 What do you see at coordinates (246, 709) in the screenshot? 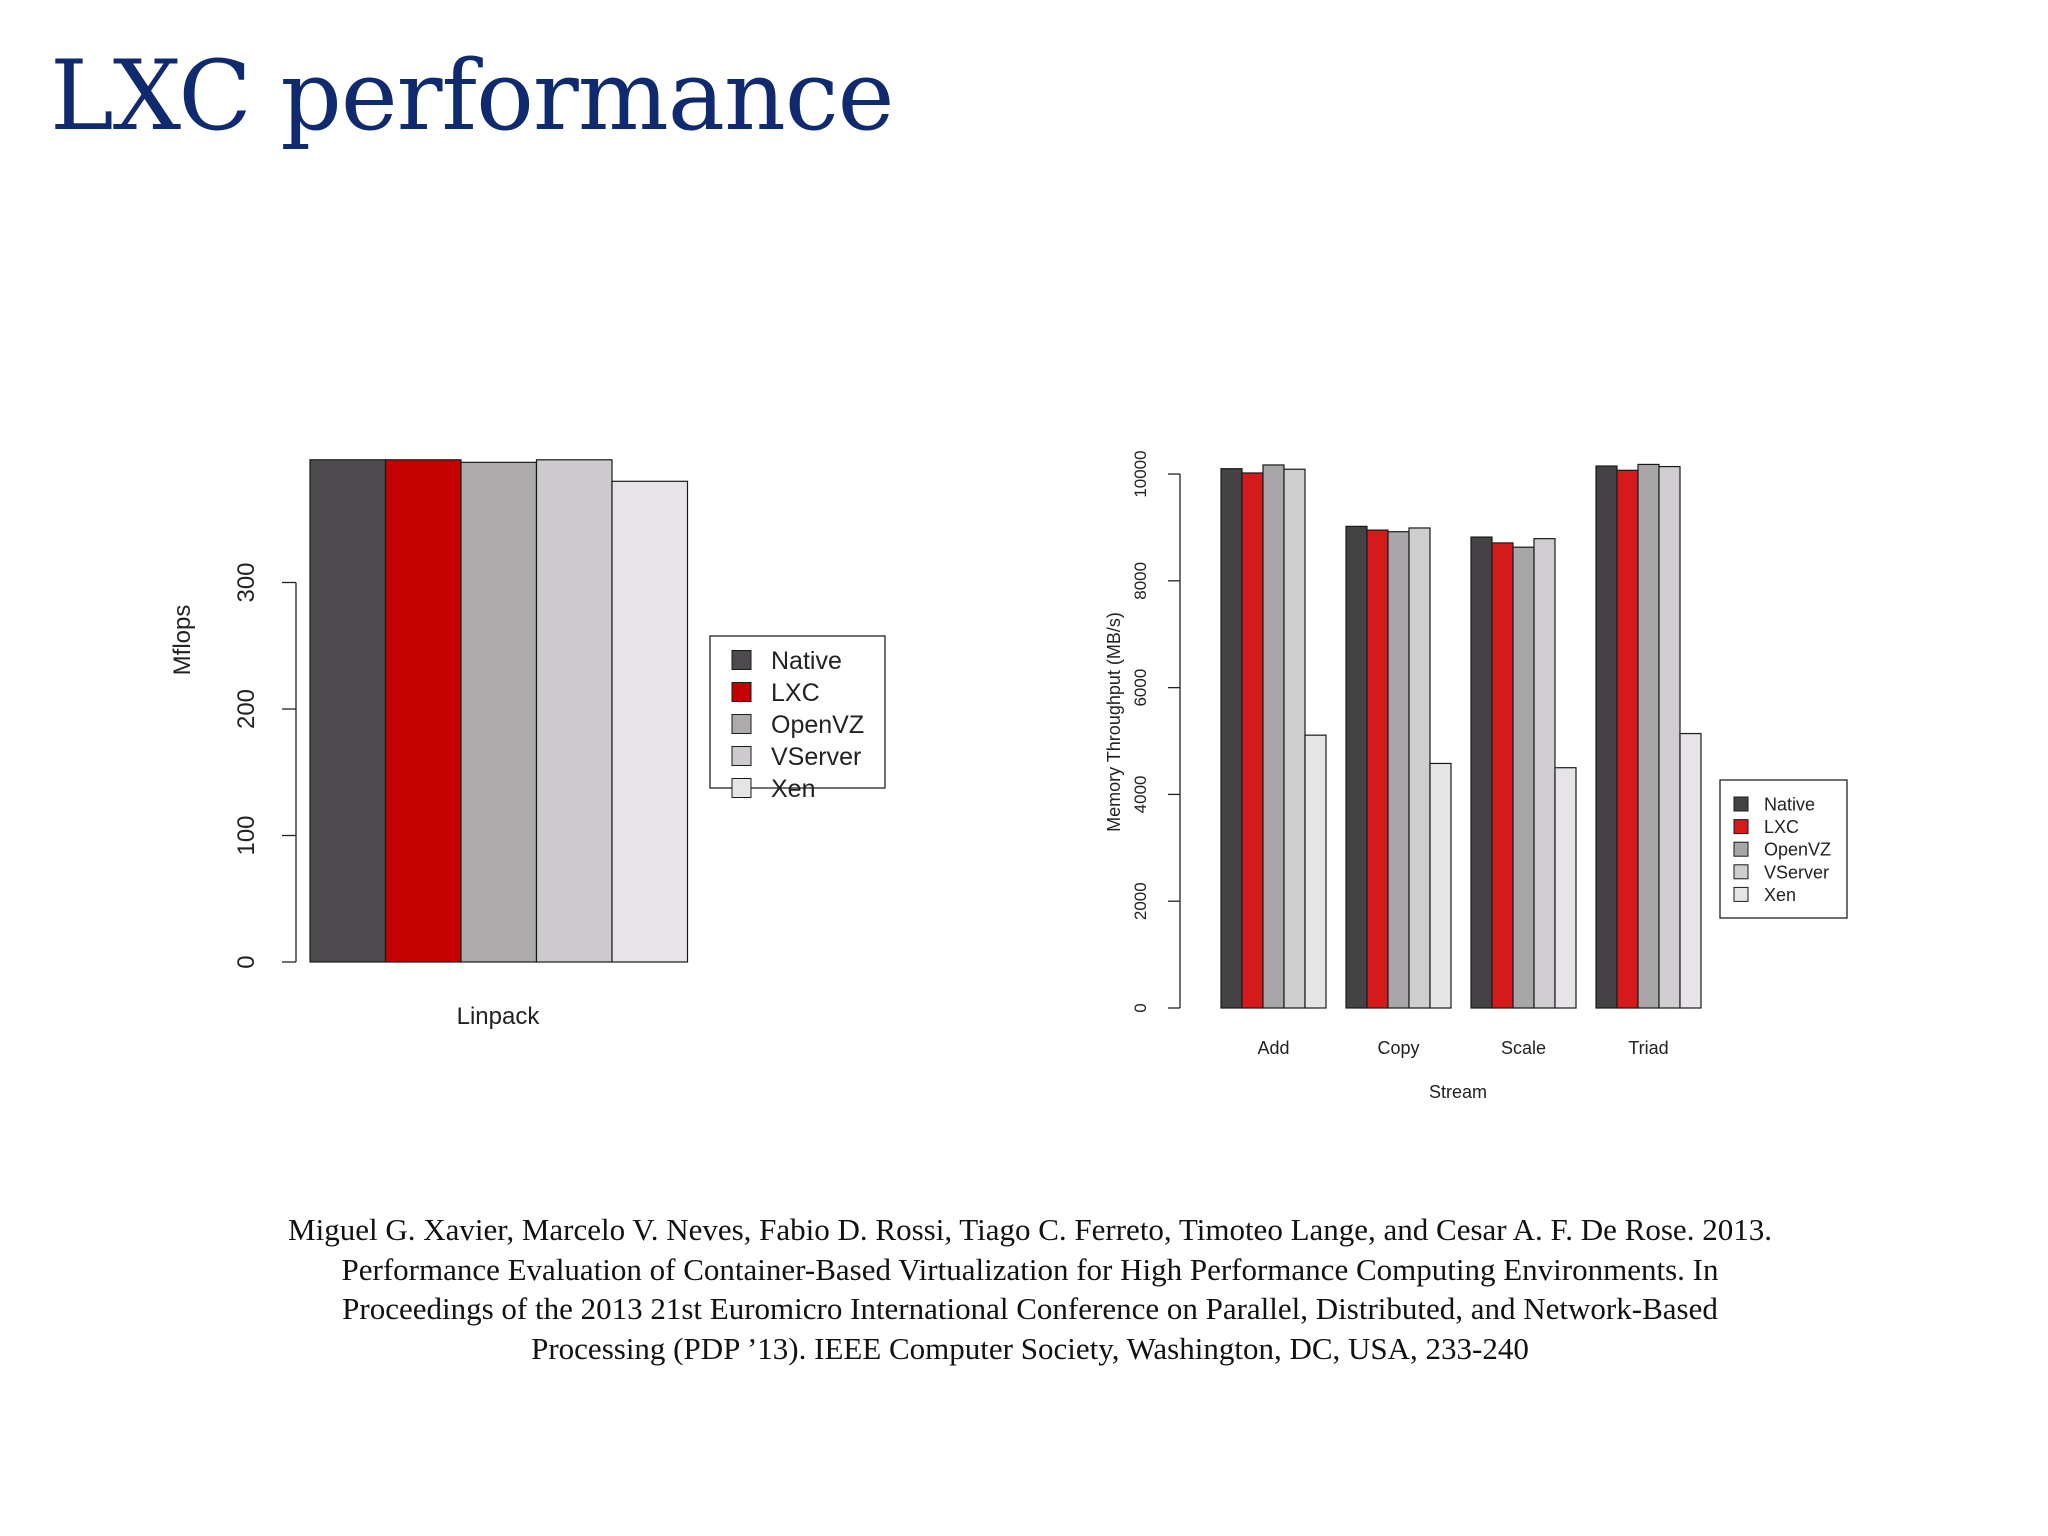
I see `y-tick-label: 200` at bounding box center [246, 709].